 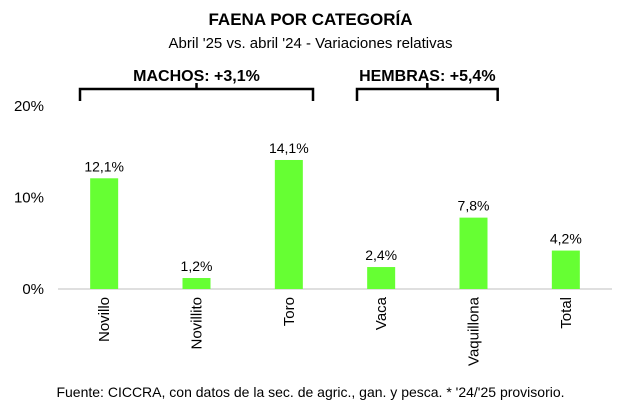 I want to click on bar-total, so click(x=565, y=269).